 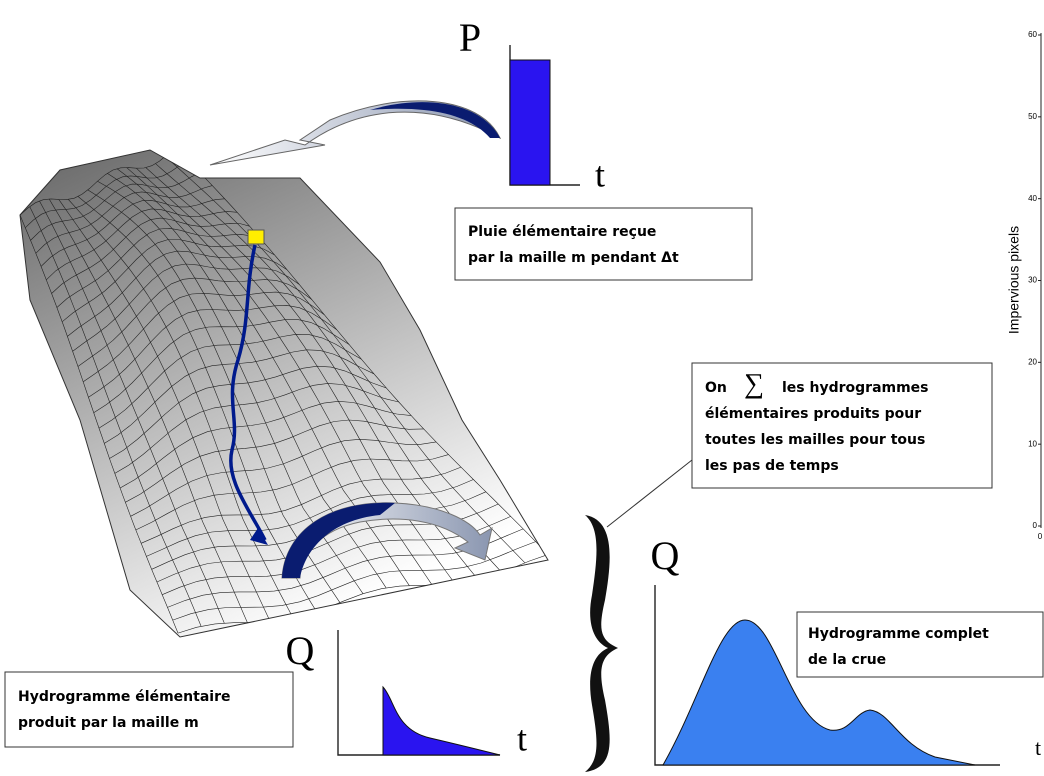 What do you see at coordinates (855, 388) in the screenshot?
I see `sum-note-line: les hydrogrammes` at bounding box center [855, 388].